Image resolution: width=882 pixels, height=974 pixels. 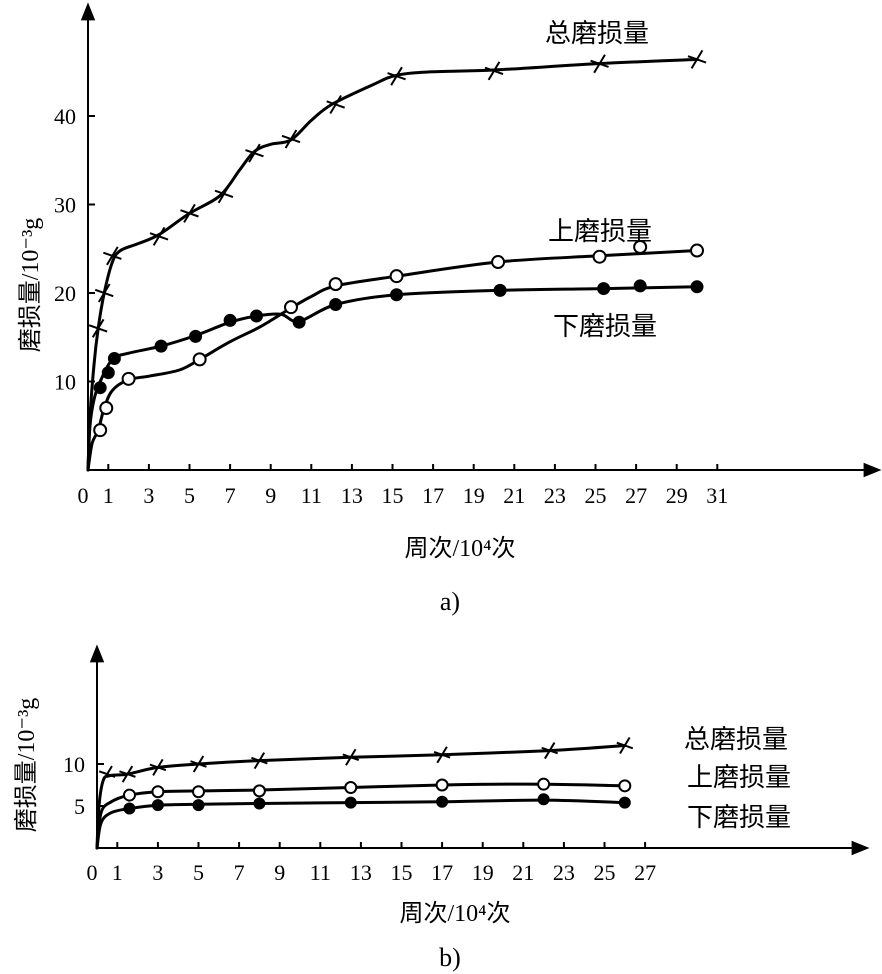 What do you see at coordinates (65, 382) in the screenshot?
I see `y-tick-label: 10` at bounding box center [65, 382].